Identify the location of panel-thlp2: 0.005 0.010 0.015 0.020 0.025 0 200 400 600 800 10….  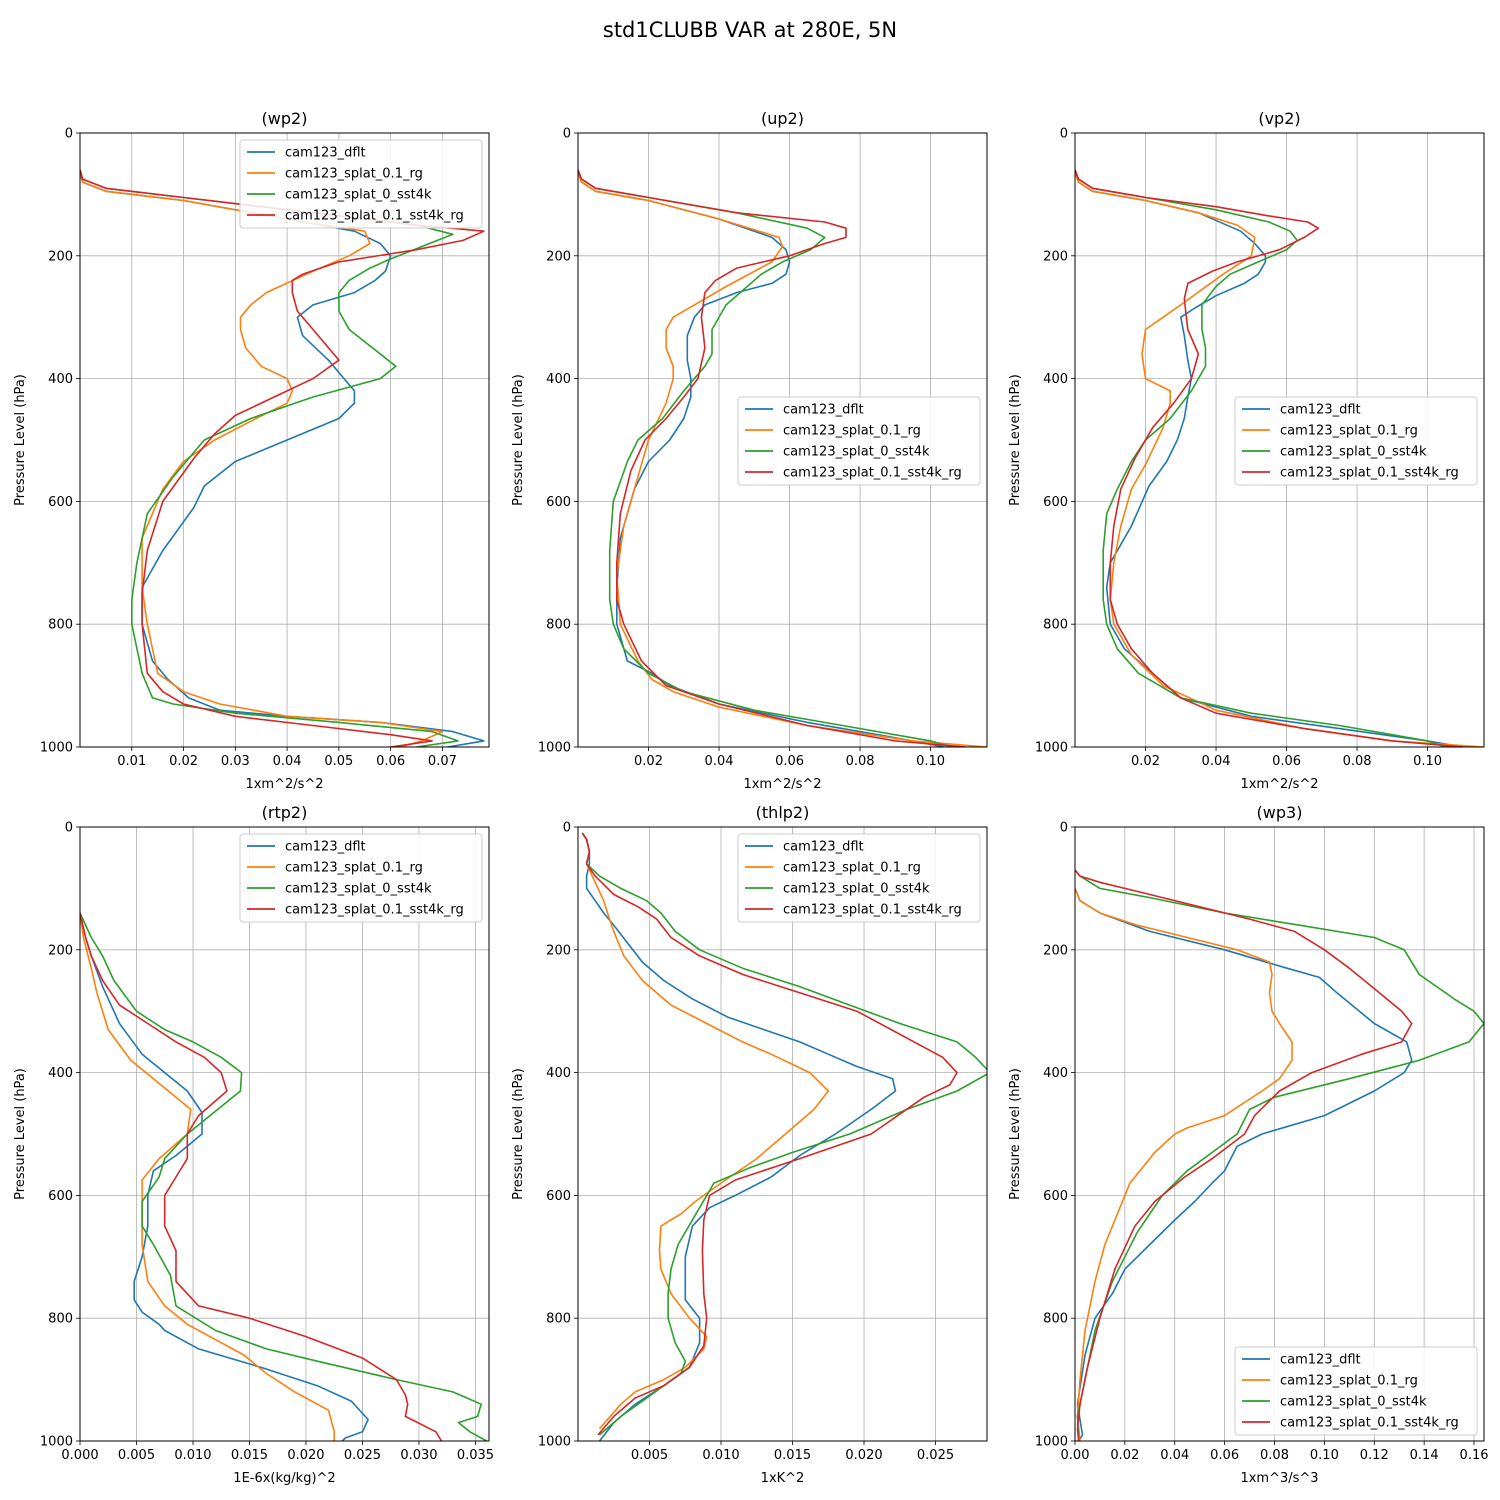
(749, 1144).